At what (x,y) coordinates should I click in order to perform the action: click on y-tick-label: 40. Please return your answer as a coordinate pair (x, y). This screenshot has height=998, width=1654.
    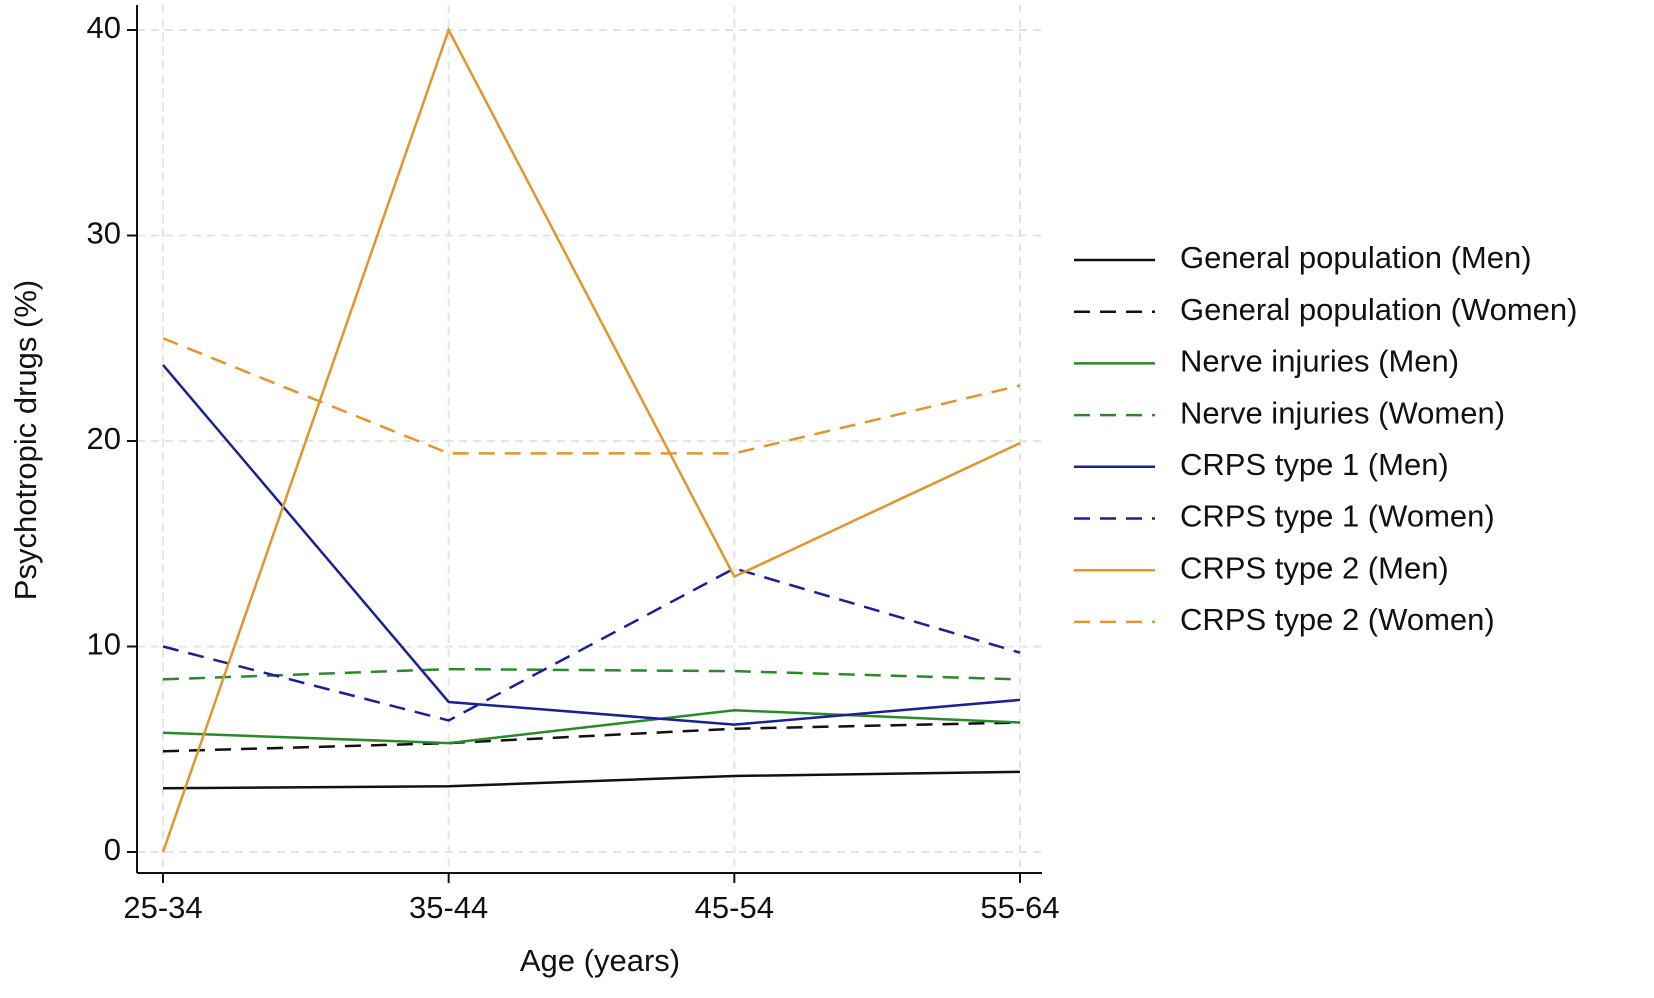
    Looking at the image, I should click on (104, 27).